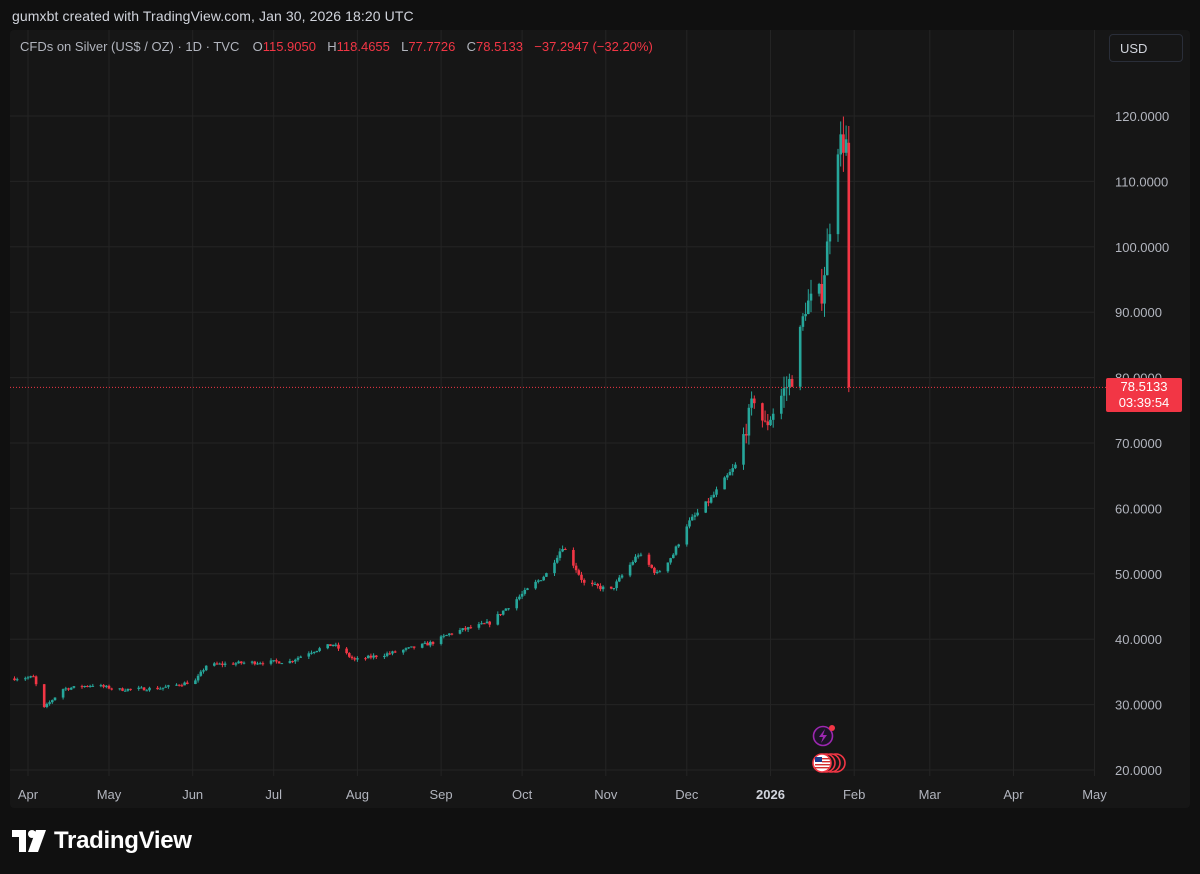  What do you see at coordinates (289, 46) in the screenshot?
I see `open-value: 115.9050` at bounding box center [289, 46].